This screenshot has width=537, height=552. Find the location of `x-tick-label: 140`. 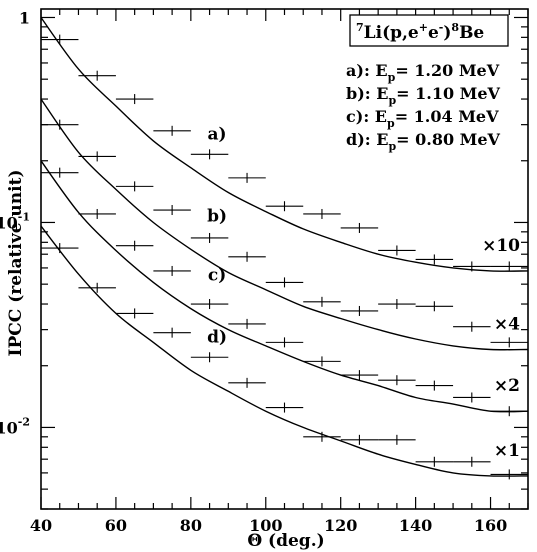

x-tick-label: 140 is located at coordinates (415, 525).